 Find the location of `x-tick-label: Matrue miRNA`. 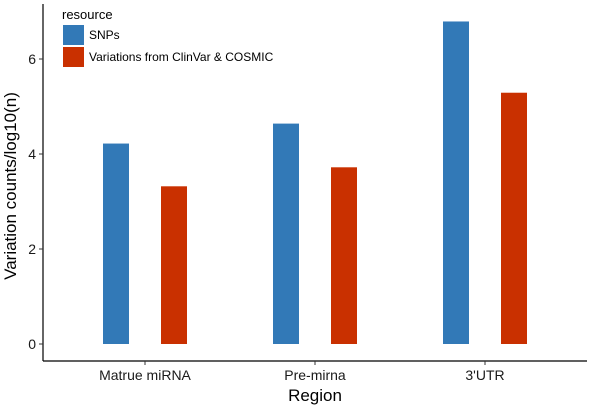

x-tick-label: Matrue miRNA is located at coordinates (145, 375).